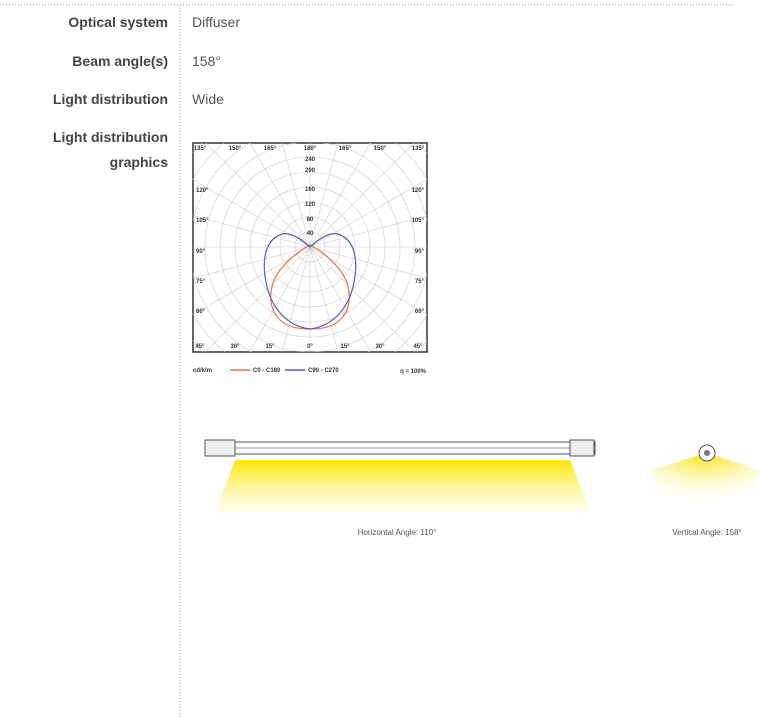 The image size is (760, 717). What do you see at coordinates (208, 99) in the screenshot?
I see `row-value: Wide` at bounding box center [208, 99].